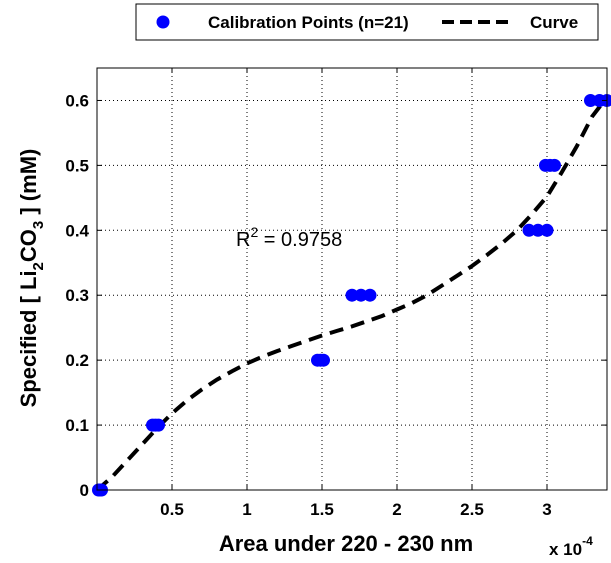 This screenshot has height=563, width=611. Describe the element at coordinates (77, 295) in the screenshot. I see `y-tick-label: 0.3` at that location.